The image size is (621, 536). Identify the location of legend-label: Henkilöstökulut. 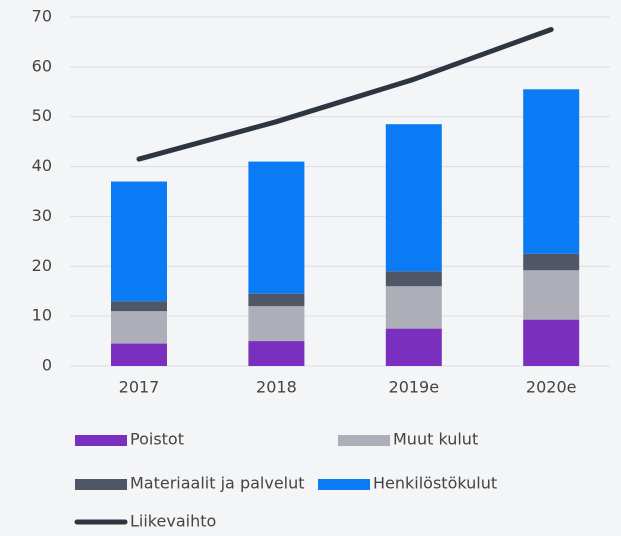
(435, 483).